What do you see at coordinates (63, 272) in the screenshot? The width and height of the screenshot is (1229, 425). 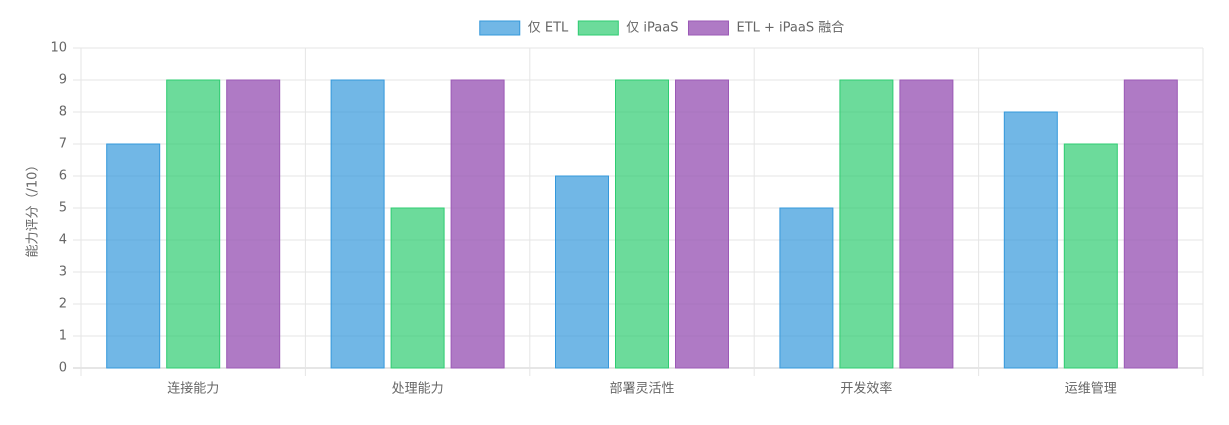 I see `y-tick-label: 3` at bounding box center [63, 272].